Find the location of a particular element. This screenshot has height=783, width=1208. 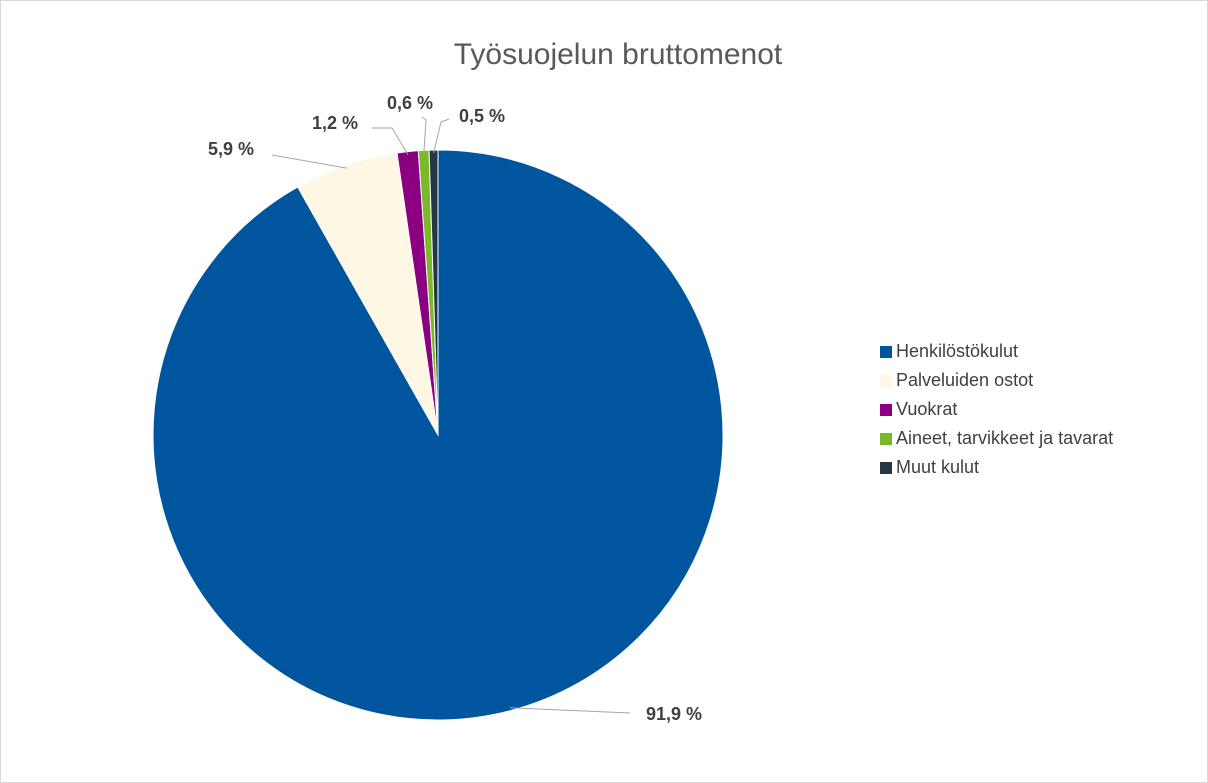

data-label: 1,2 % is located at coordinates (335, 123).